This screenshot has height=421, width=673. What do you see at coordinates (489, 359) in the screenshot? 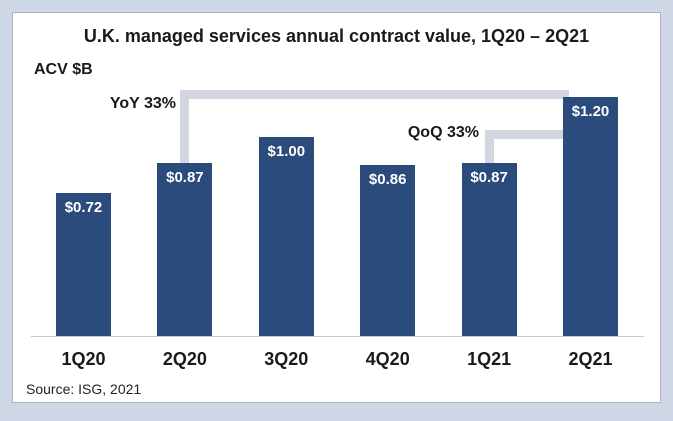
I see `x-axis-tick-label-1q21: 1Q21` at bounding box center [489, 359].